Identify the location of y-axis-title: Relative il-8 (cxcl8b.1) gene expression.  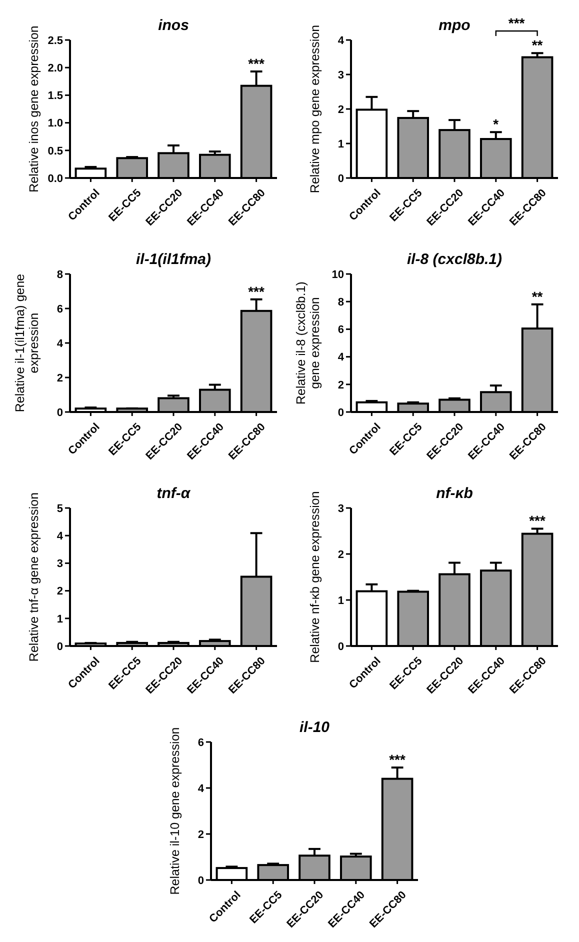
(308, 343).